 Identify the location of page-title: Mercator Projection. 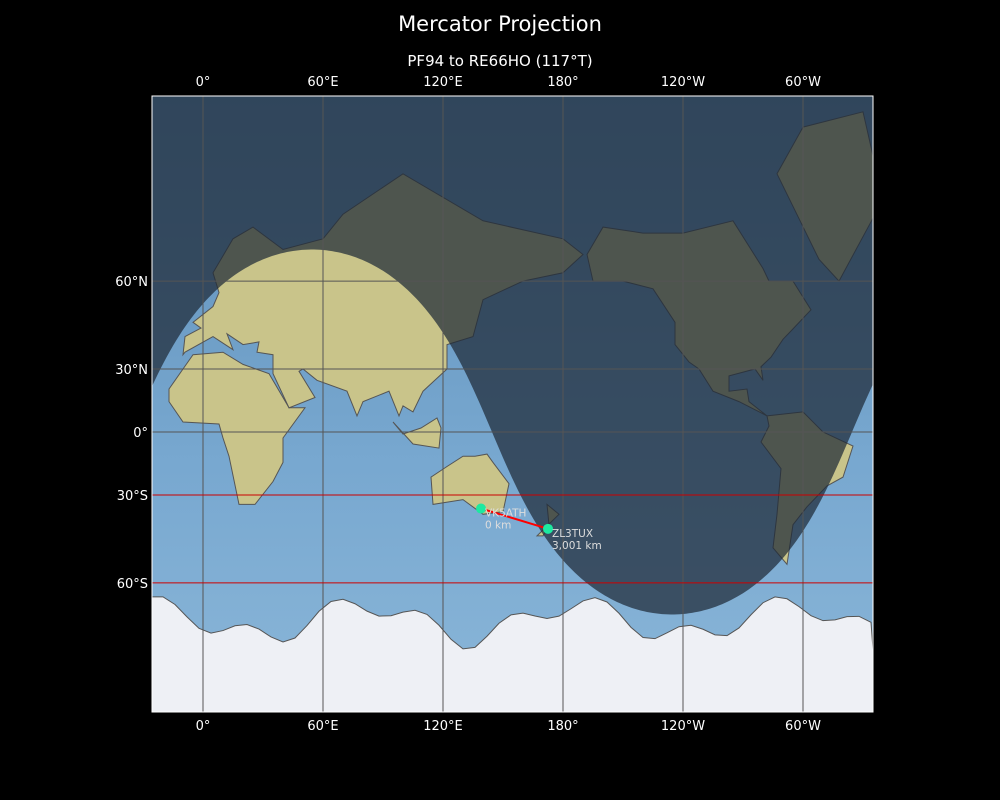
(500, 24).